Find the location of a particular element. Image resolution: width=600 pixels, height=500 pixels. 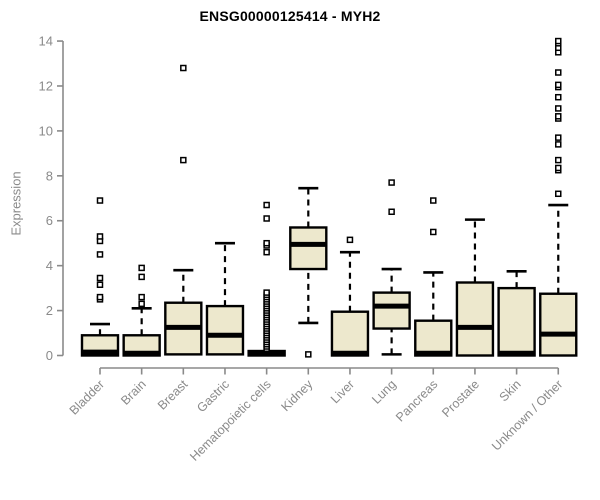

box-unknown-other is located at coordinates (558, 197).